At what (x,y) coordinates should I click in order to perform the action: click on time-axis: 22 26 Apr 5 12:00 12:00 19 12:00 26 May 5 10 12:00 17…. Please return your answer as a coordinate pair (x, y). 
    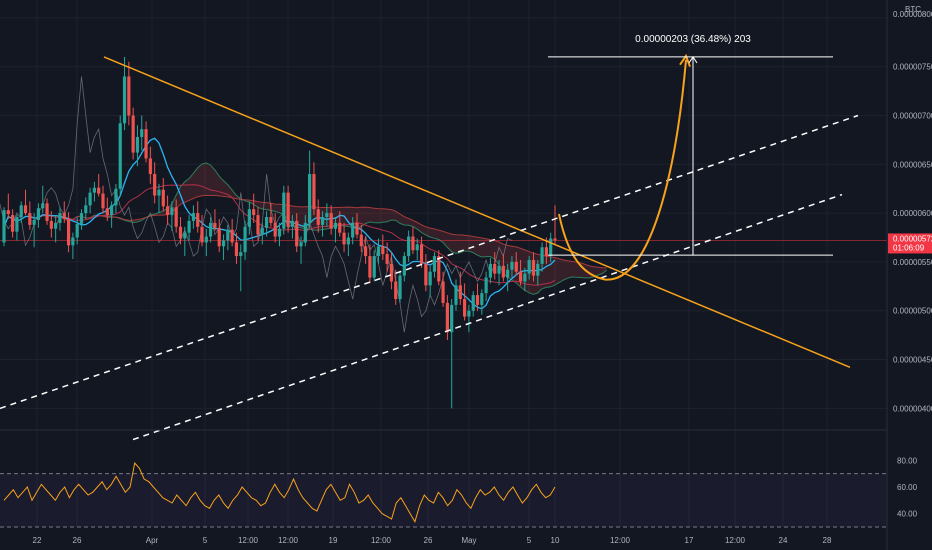
    Looking at the image, I should click on (432, 540).